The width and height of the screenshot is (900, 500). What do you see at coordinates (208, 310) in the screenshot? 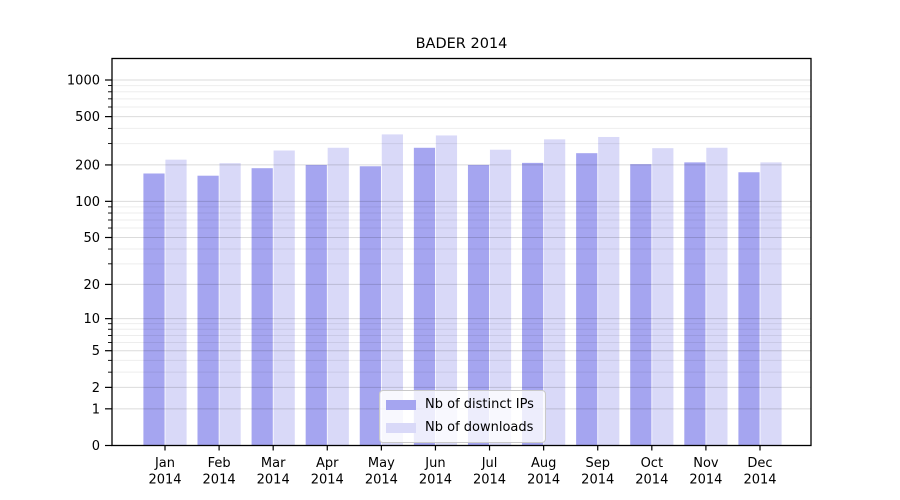
I see `bar-distinct-ips-feb` at bounding box center [208, 310].